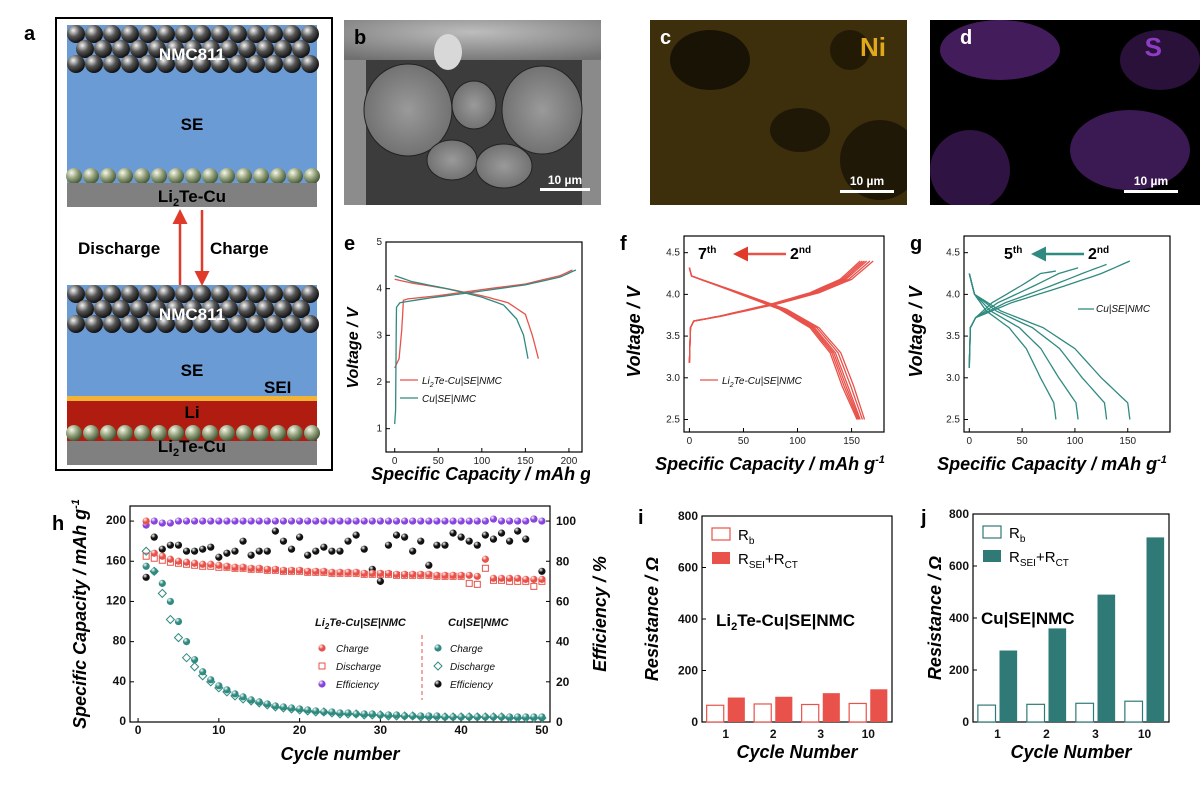 The width and height of the screenshot is (1204, 788). What do you see at coordinates (1057, 675) in the screenshot?
I see `rsei-rct-bar` at bounding box center [1057, 675].